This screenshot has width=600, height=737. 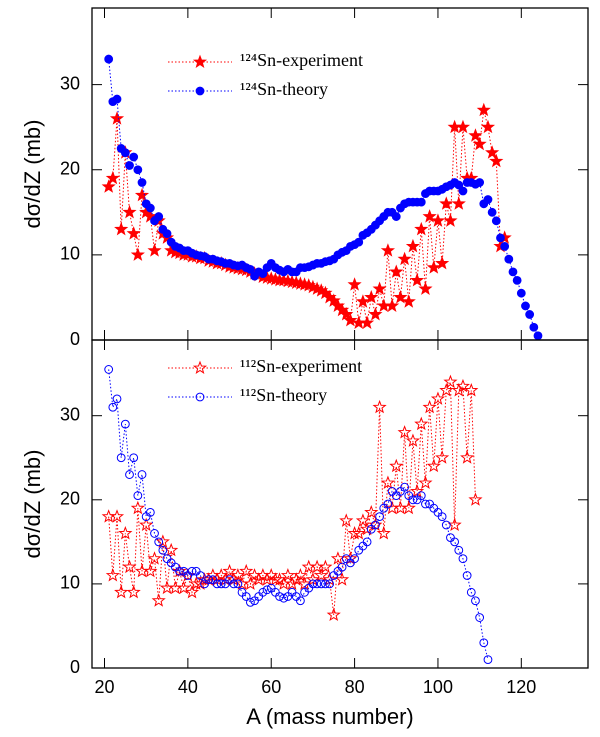 What do you see at coordinates (32, 504) in the screenshot?
I see `y-axis-label: dσ/dZ (mb)` at bounding box center [32, 504].